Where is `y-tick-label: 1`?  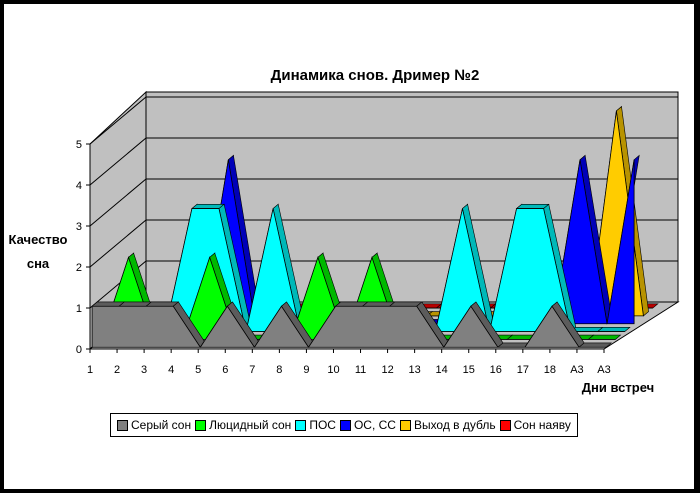
y-tick-label: 1 is located at coordinates (79, 309).